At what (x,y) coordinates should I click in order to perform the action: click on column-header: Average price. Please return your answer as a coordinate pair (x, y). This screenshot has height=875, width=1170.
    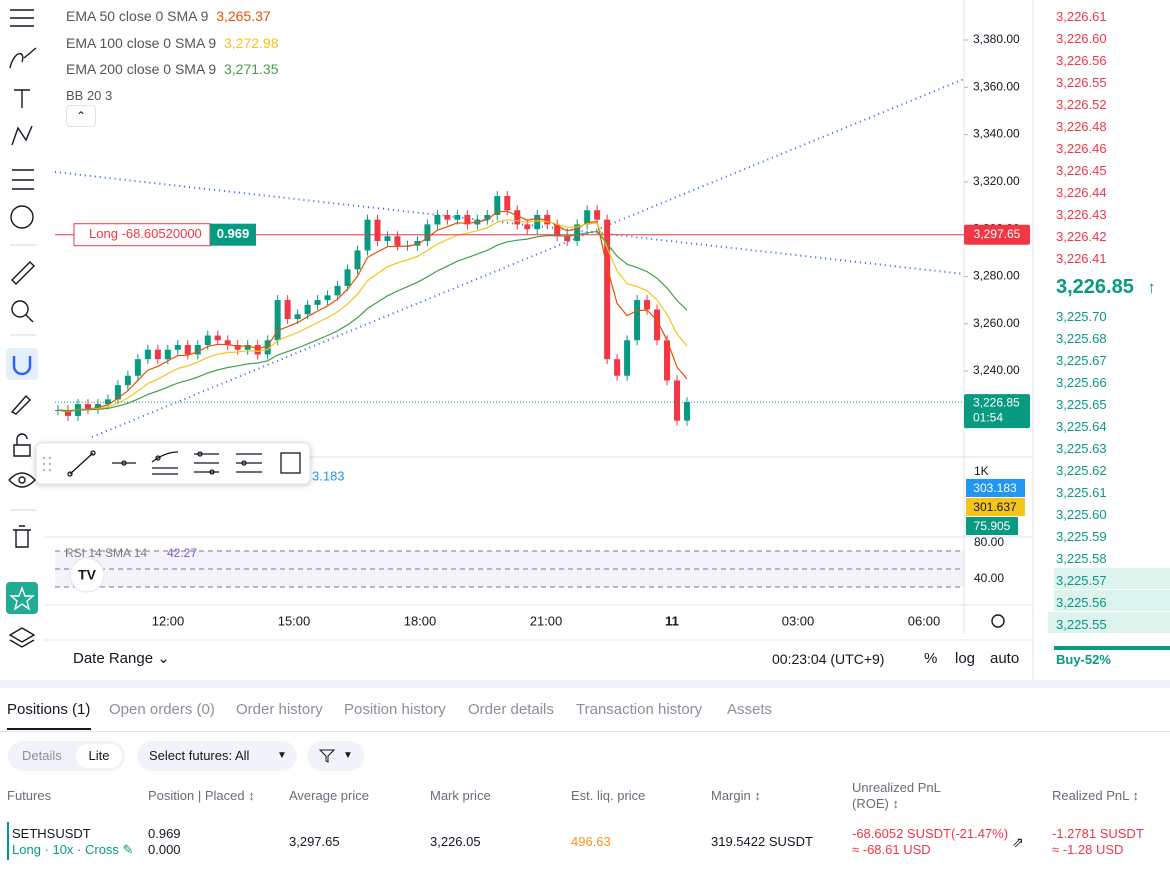
    Looking at the image, I should click on (329, 795).